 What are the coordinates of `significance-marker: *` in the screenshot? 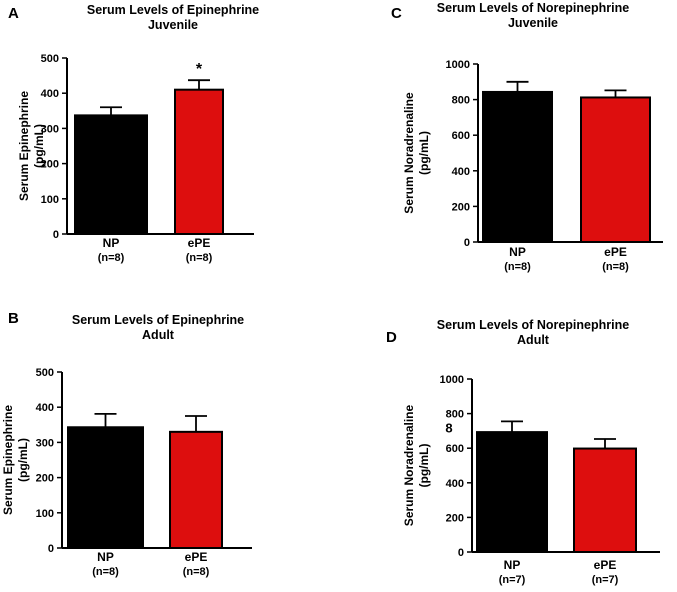 It's located at (199, 69).